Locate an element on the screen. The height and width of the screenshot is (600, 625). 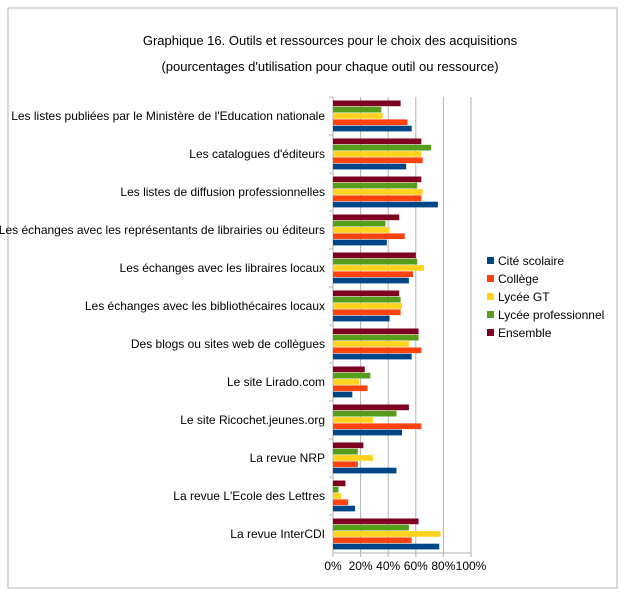
category-label: Le site Ricochet.jeunes.org is located at coordinates (252, 420).